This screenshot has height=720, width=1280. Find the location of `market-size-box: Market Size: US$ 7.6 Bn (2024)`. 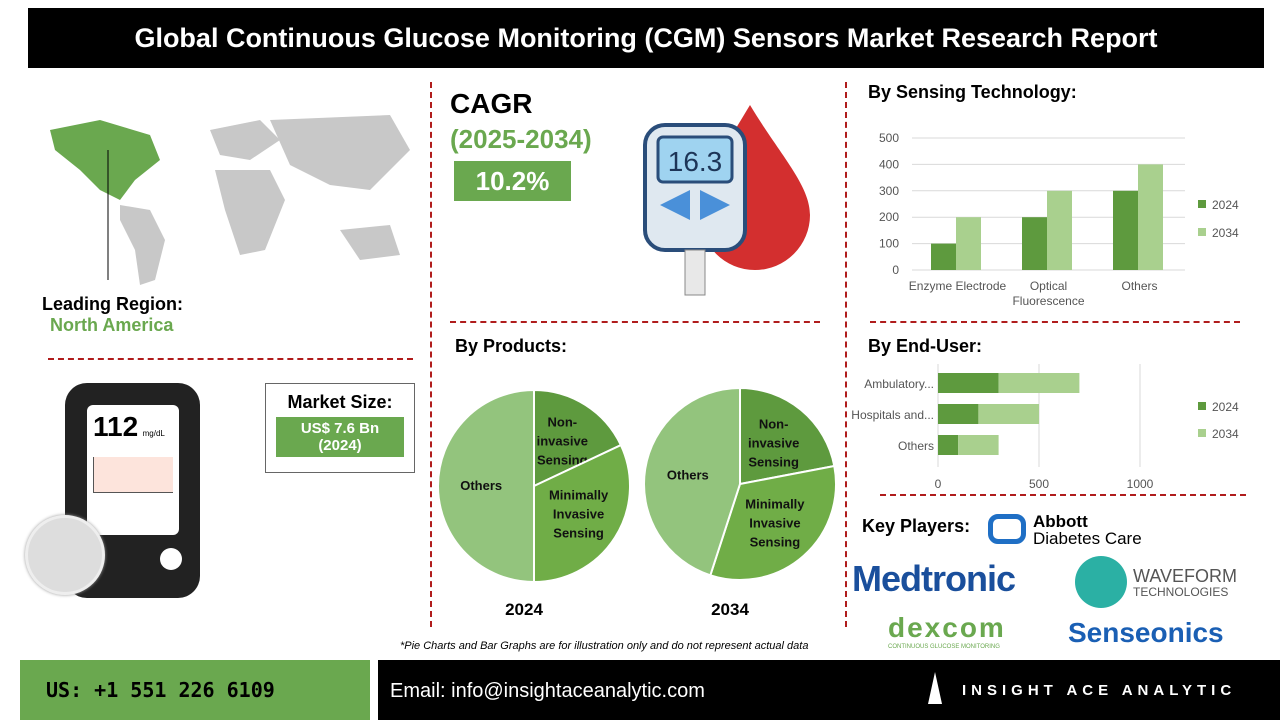

market-size-box: Market Size: US$ 7.6 Bn (2024) is located at coordinates (340, 428).